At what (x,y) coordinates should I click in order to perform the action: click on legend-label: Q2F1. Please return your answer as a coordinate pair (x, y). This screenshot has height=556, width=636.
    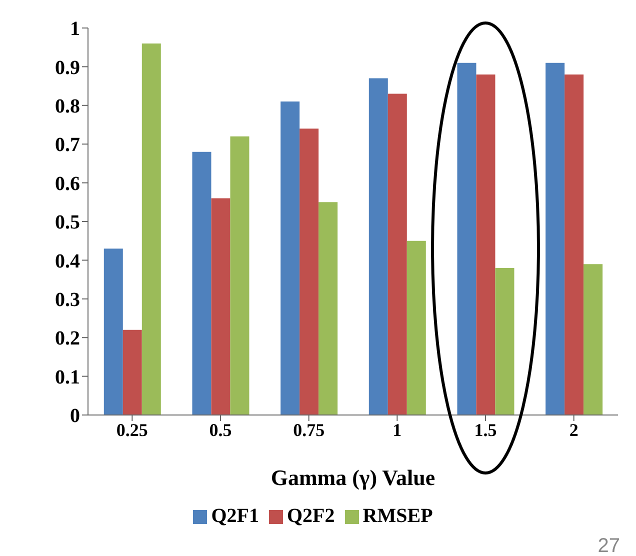
    Looking at the image, I should click on (235, 516).